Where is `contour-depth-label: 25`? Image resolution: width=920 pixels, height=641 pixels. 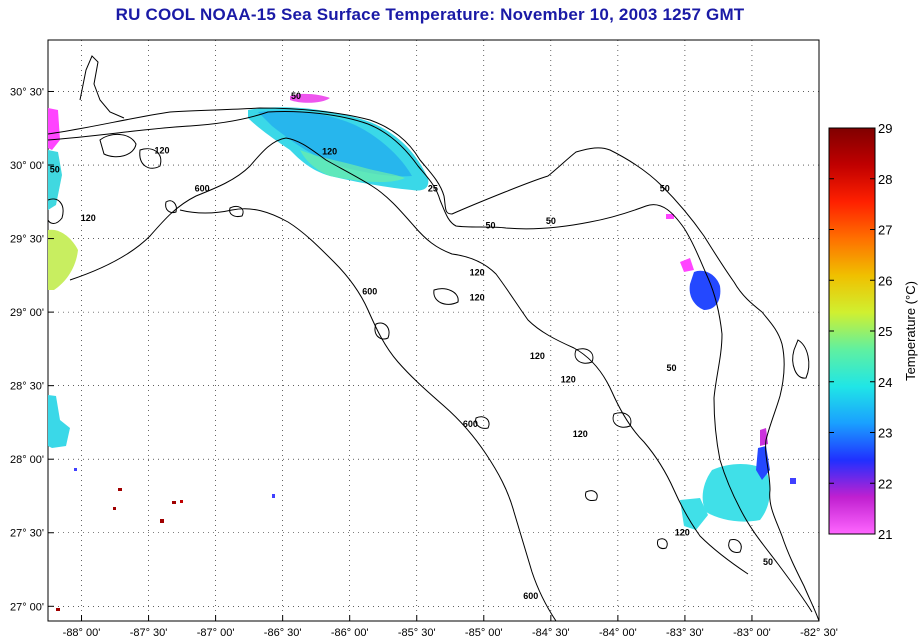 contour-depth-label: 25 is located at coordinates (433, 189).